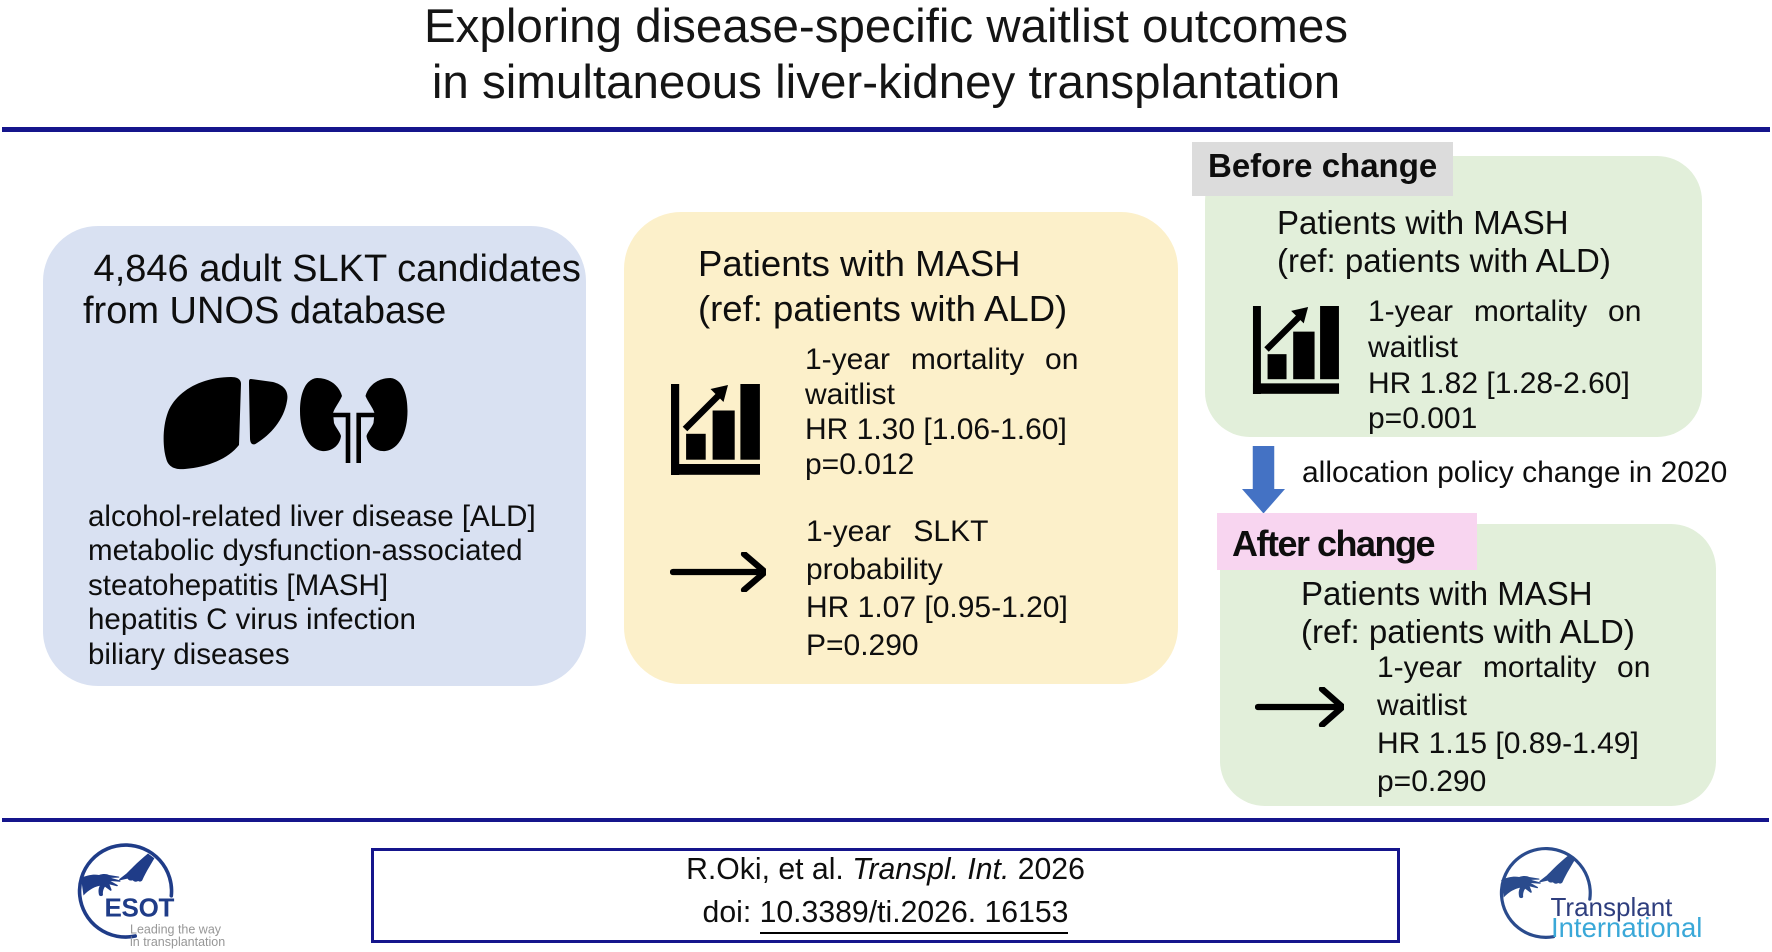 The height and width of the screenshot is (952, 1772). Describe the element at coordinates (176, 930) in the screenshot. I see `svg-text: Leading the way` at that location.